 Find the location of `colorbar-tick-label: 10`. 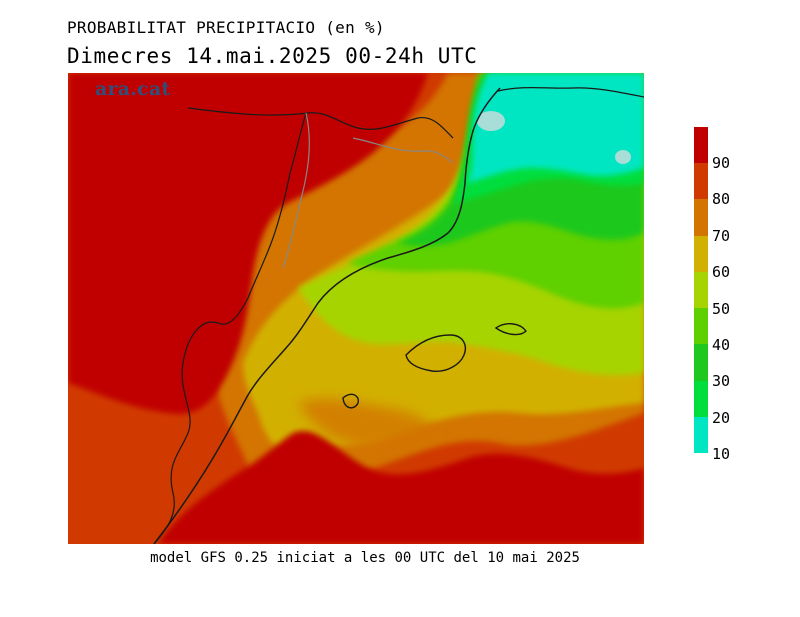

colorbar-tick-label: 10 is located at coordinates (721, 454).